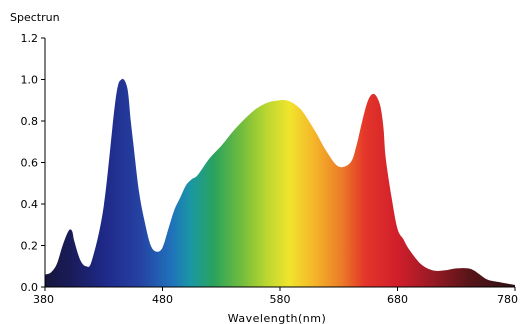  I want to click on y-tick-label: 0.0, so click(30, 287).